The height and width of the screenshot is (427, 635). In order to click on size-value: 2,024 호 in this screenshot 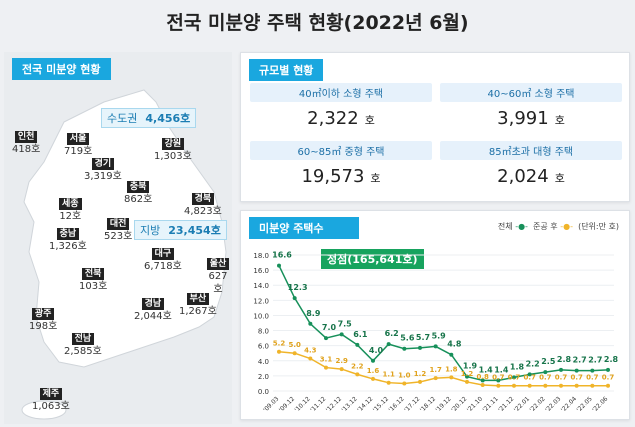, I will do `click(531, 176)`.